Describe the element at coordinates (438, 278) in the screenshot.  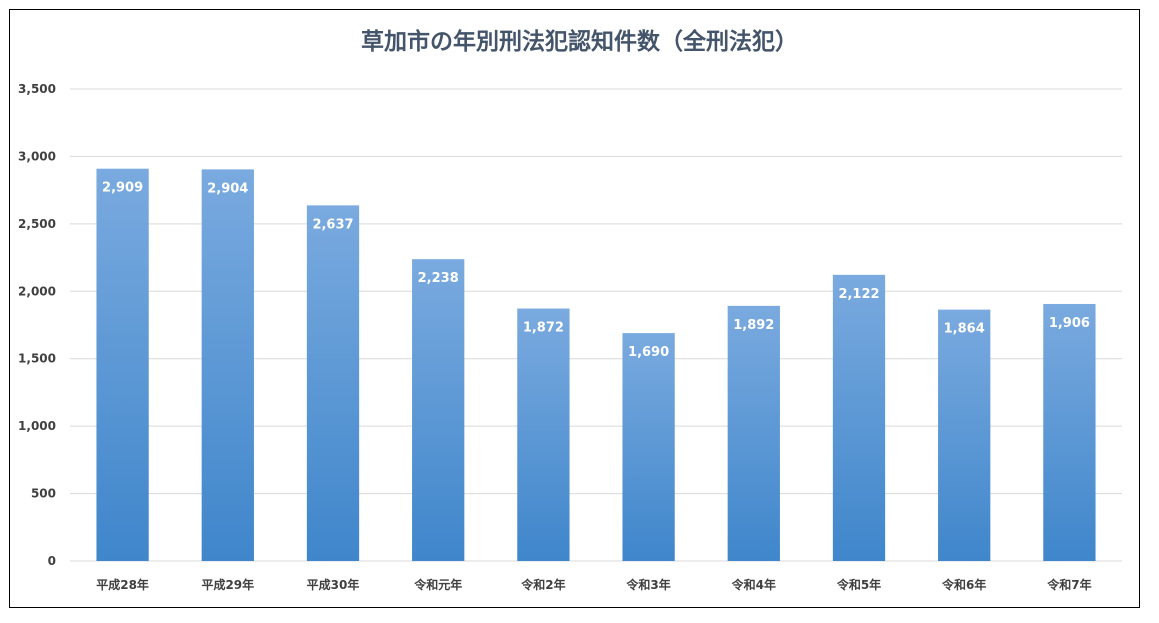
I see `data-label: 2,238` at that location.